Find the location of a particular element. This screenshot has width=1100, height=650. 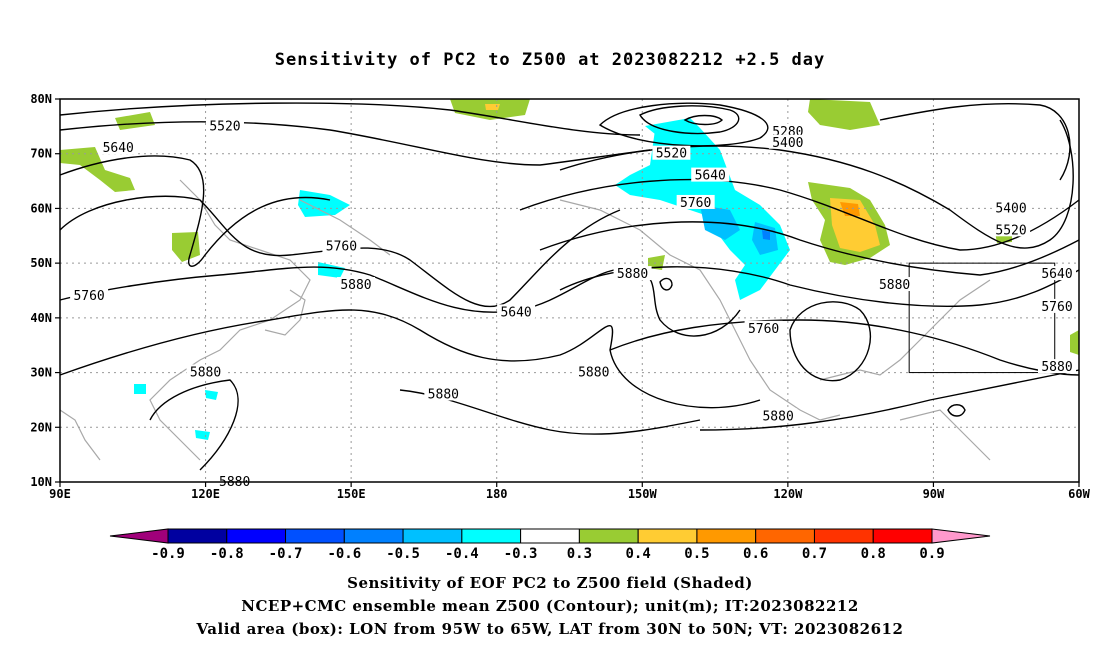

colorbar-label: -0.9 is located at coordinates (168, 554).